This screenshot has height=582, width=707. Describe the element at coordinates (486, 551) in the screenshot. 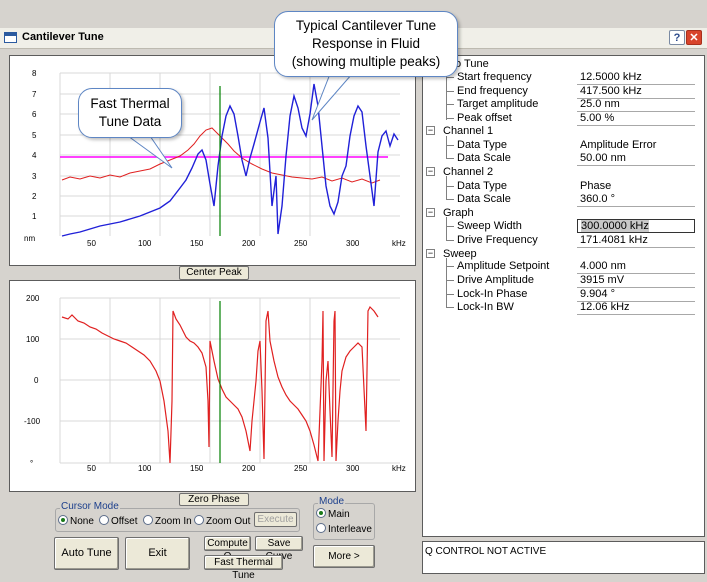

I see `status-text: Q CONTROL NOT ACTIVE` at that location.